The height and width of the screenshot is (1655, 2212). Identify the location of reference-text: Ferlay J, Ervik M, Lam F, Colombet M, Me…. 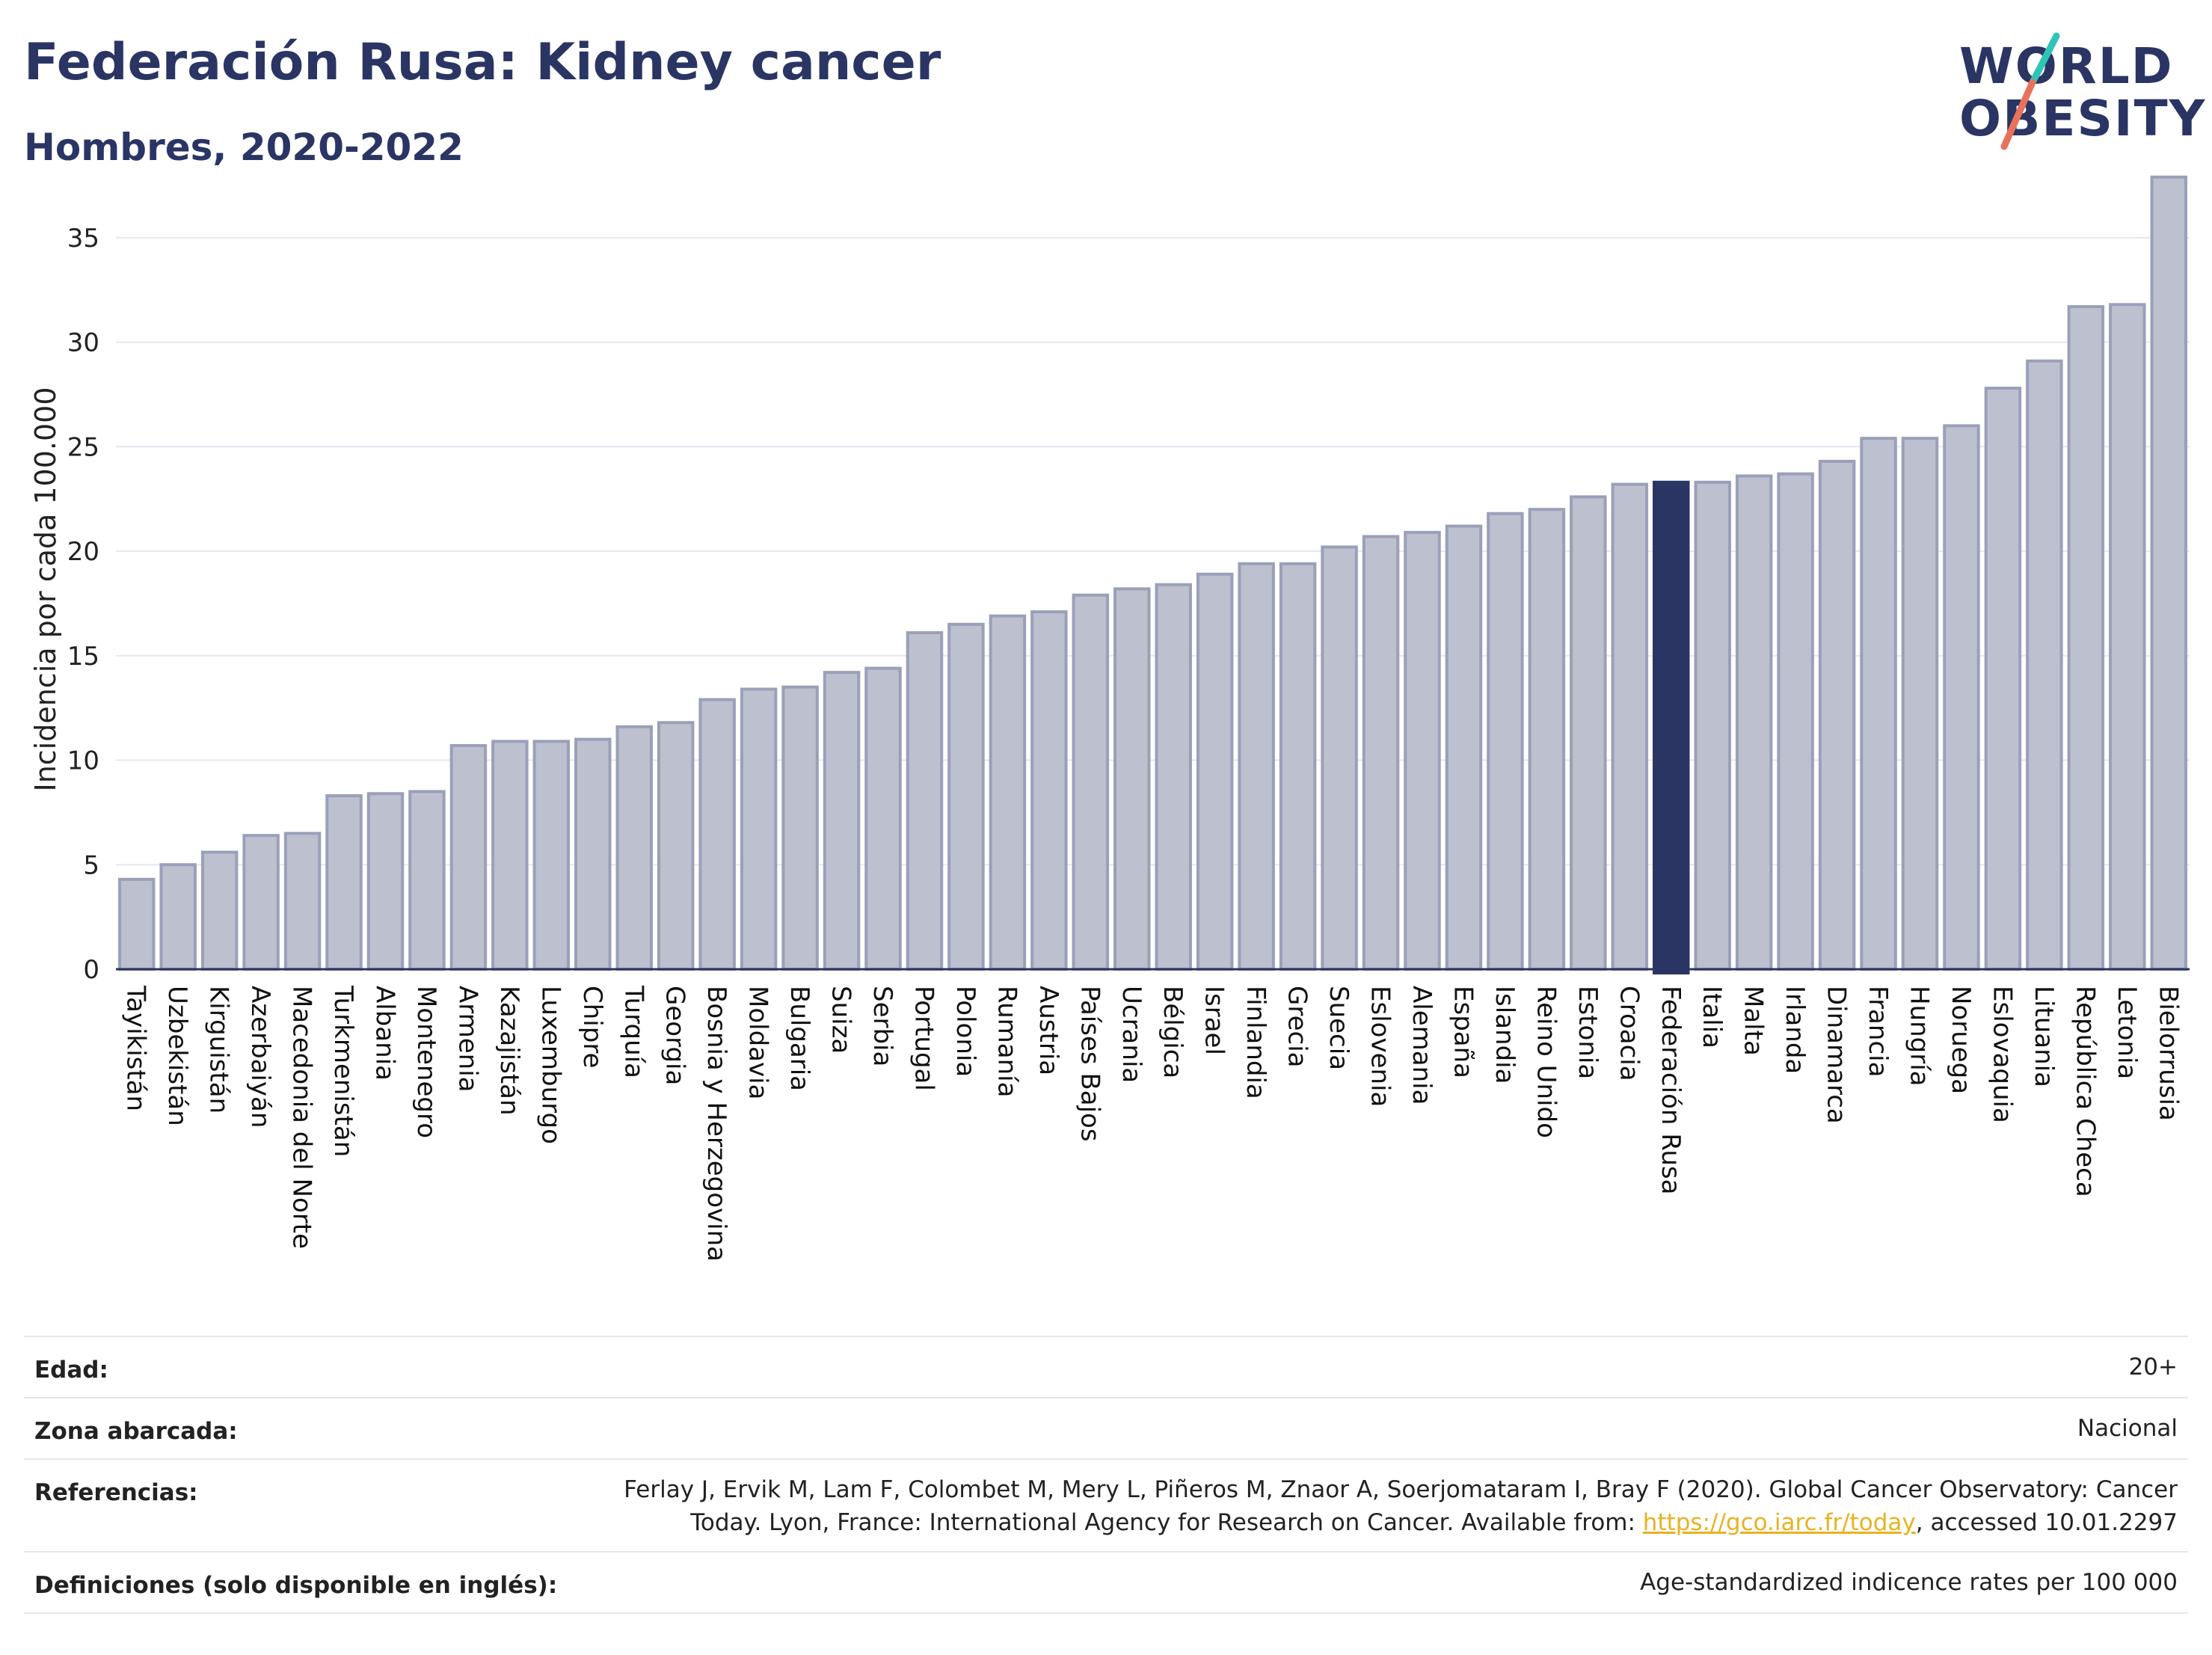
(1401, 1506).